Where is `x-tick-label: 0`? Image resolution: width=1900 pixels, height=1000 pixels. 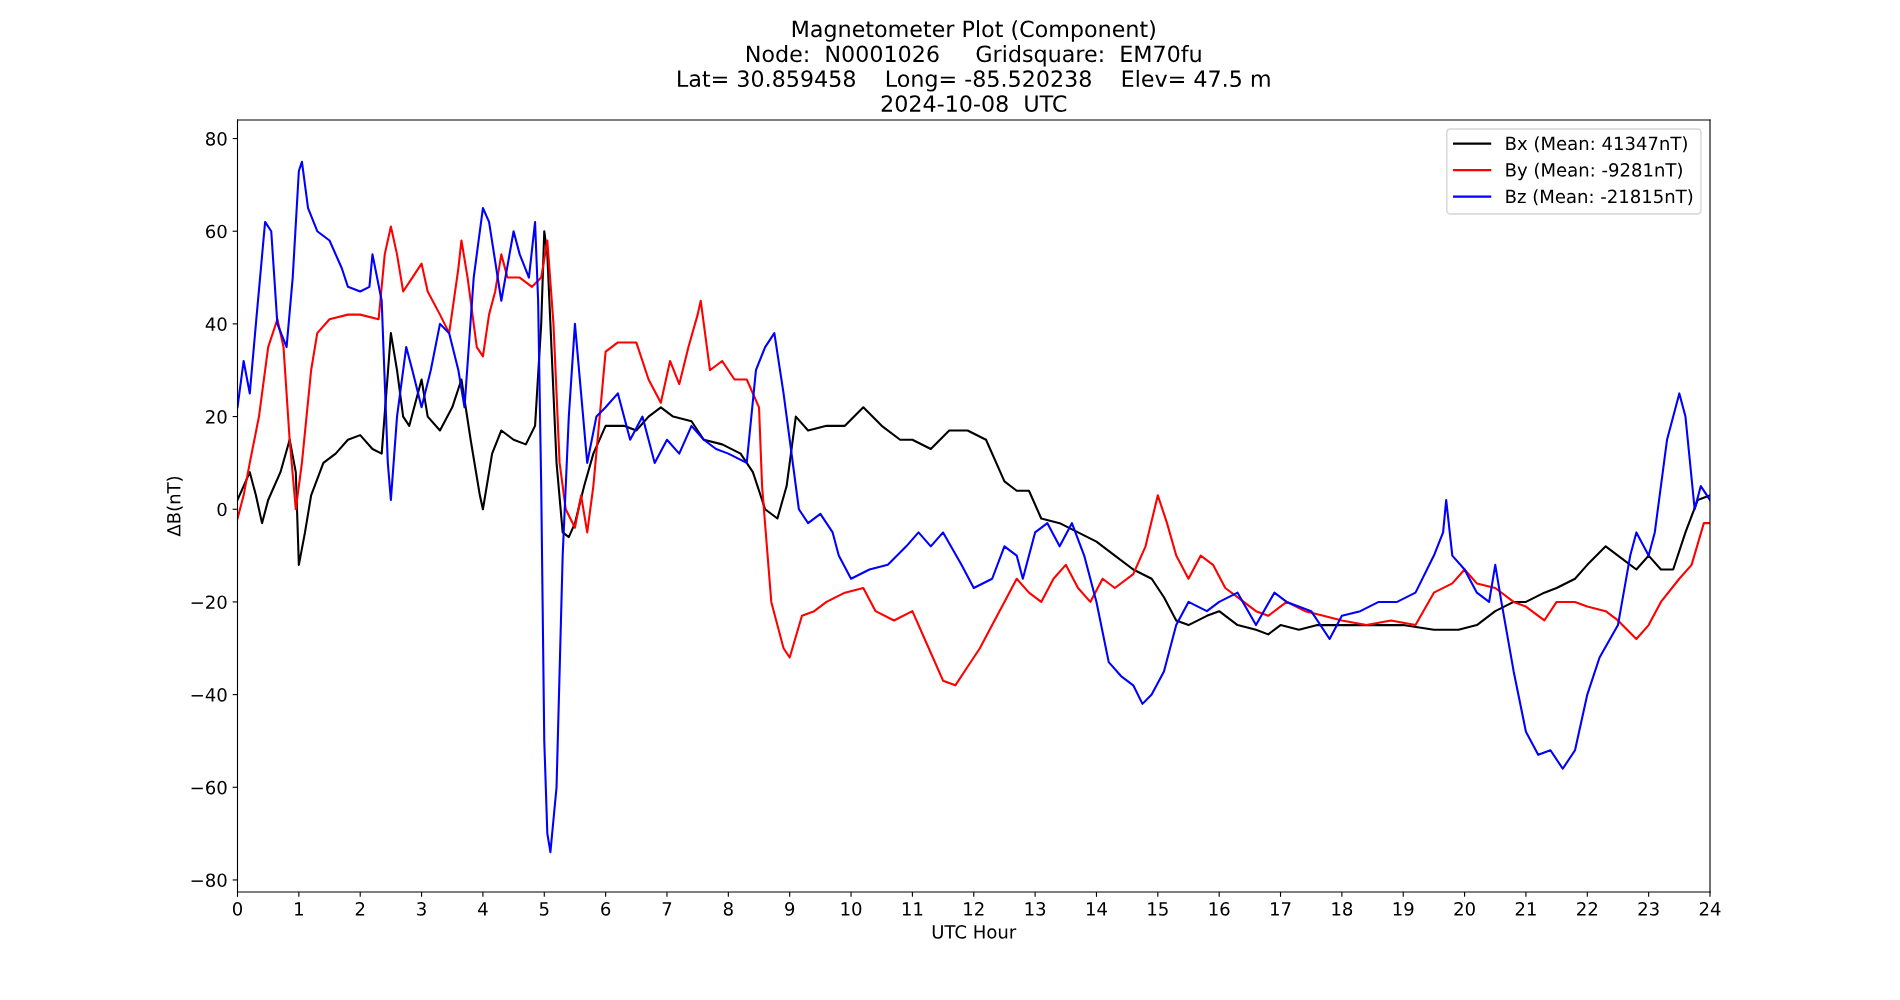 x-tick-label: 0 is located at coordinates (237, 909).